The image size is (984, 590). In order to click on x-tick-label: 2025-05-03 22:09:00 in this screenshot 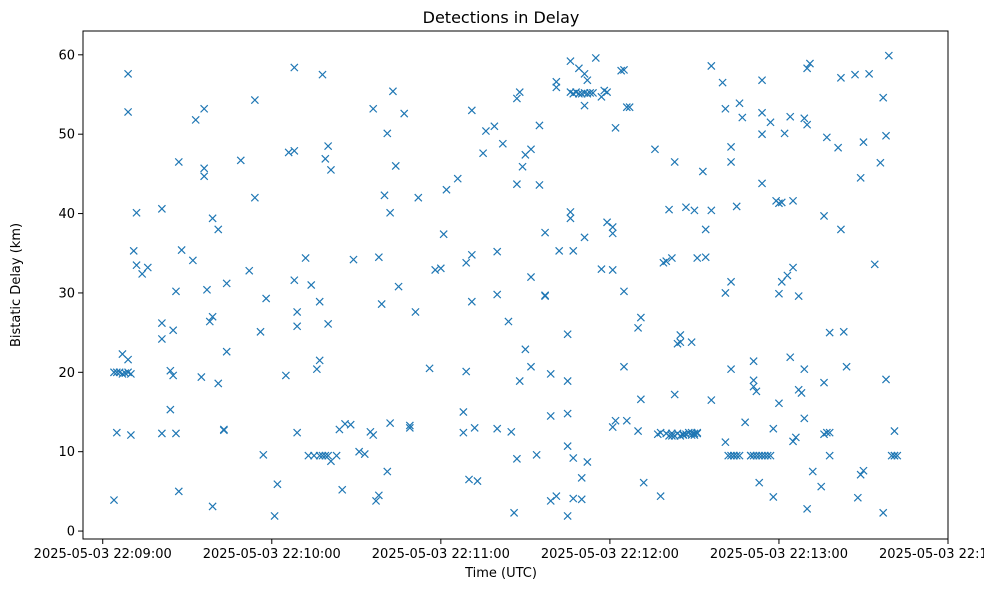, I will do `click(103, 554)`.